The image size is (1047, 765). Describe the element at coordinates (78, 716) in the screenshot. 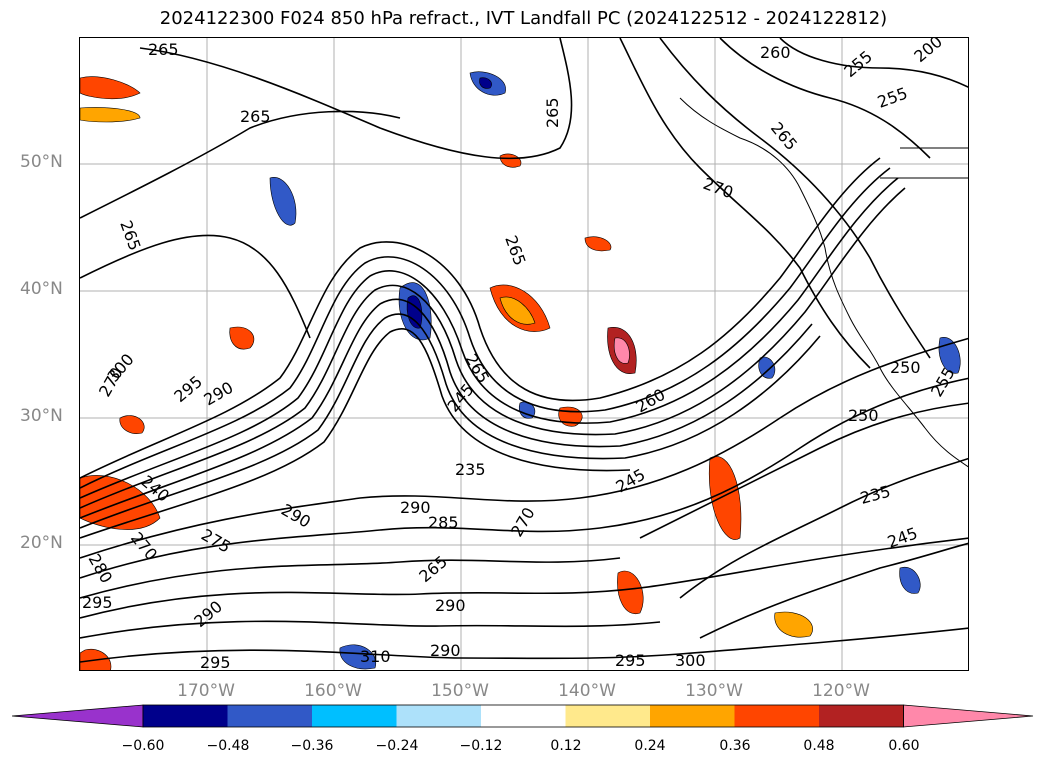

I see `colorbar-extend-min` at that location.